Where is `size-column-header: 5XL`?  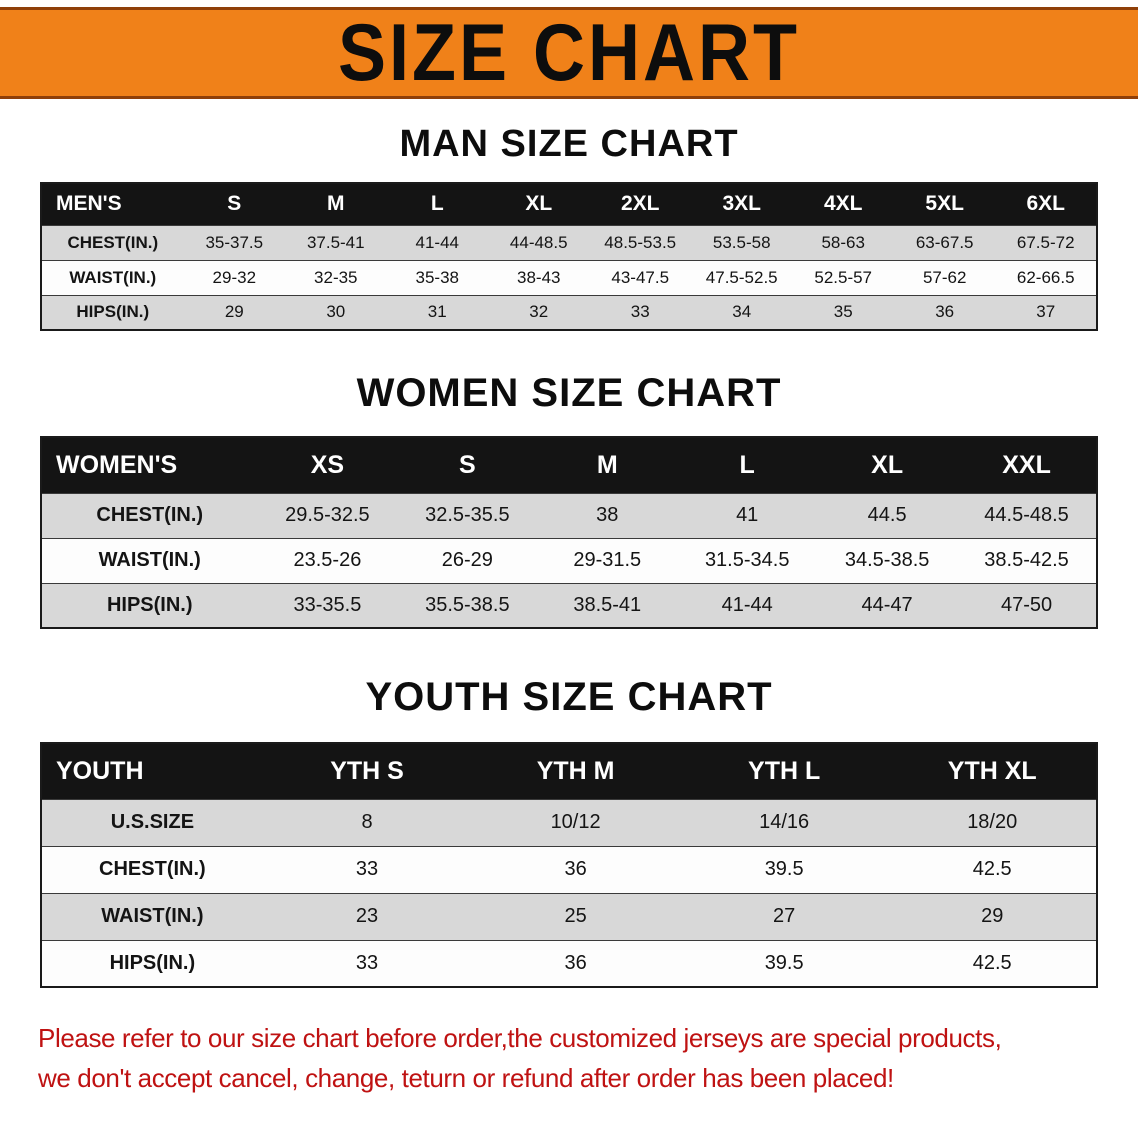
size-column-header: 5XL is located at coordinates (944, 204).